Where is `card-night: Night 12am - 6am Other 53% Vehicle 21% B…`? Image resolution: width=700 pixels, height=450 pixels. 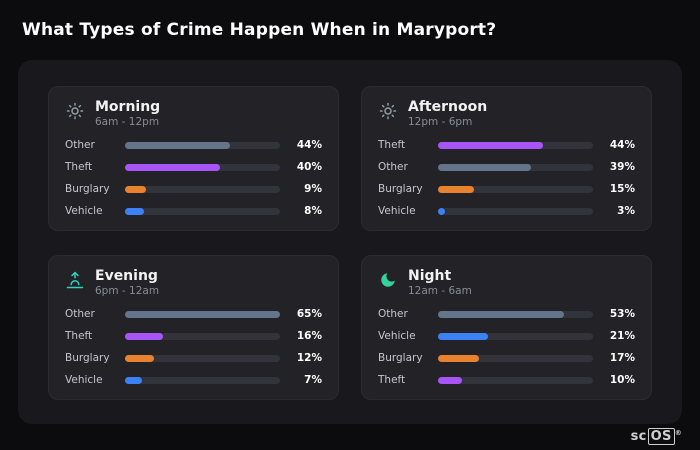 card-night: Night 12am - 6am Other 53% Vehicle 21% B… is located at coordinates (506, 327).